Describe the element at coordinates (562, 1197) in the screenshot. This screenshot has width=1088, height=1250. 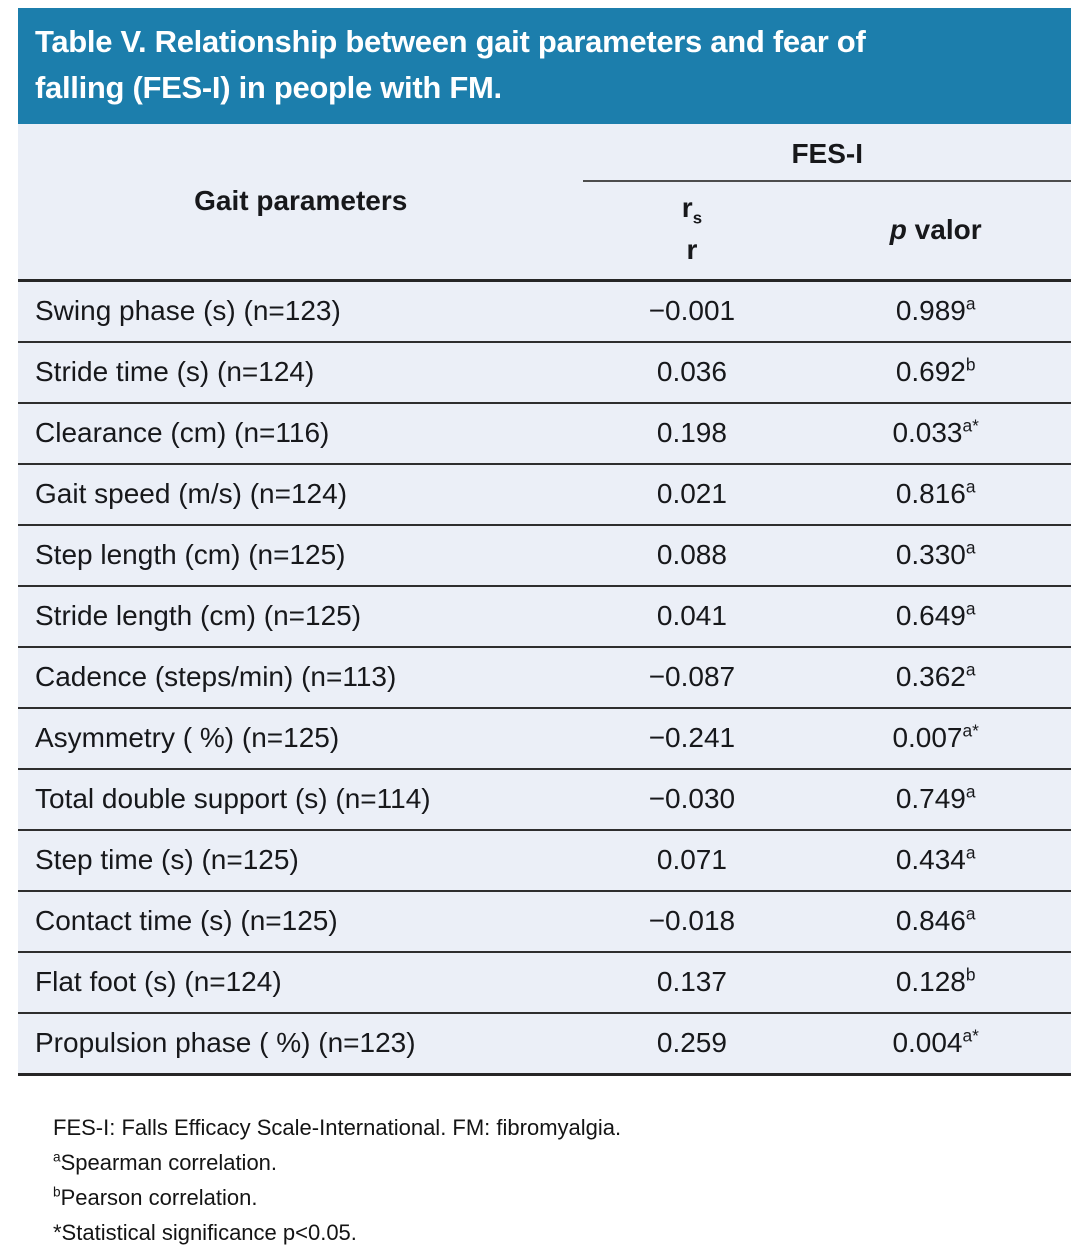
I see `footnote: bPearson correlation.` at that location.